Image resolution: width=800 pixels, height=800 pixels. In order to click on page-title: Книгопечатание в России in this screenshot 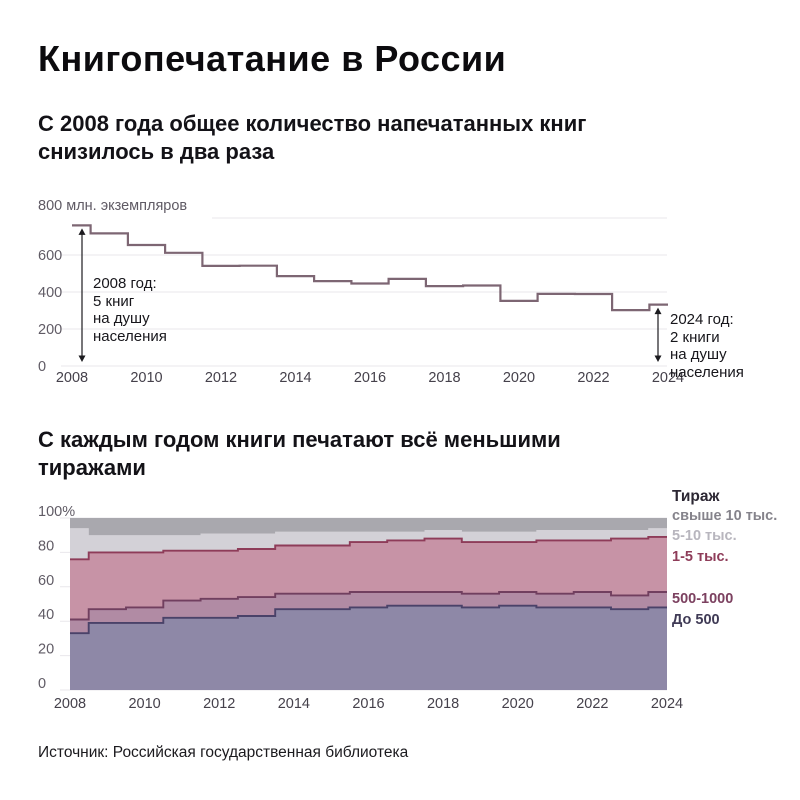, I will do `click(272, 58)`.